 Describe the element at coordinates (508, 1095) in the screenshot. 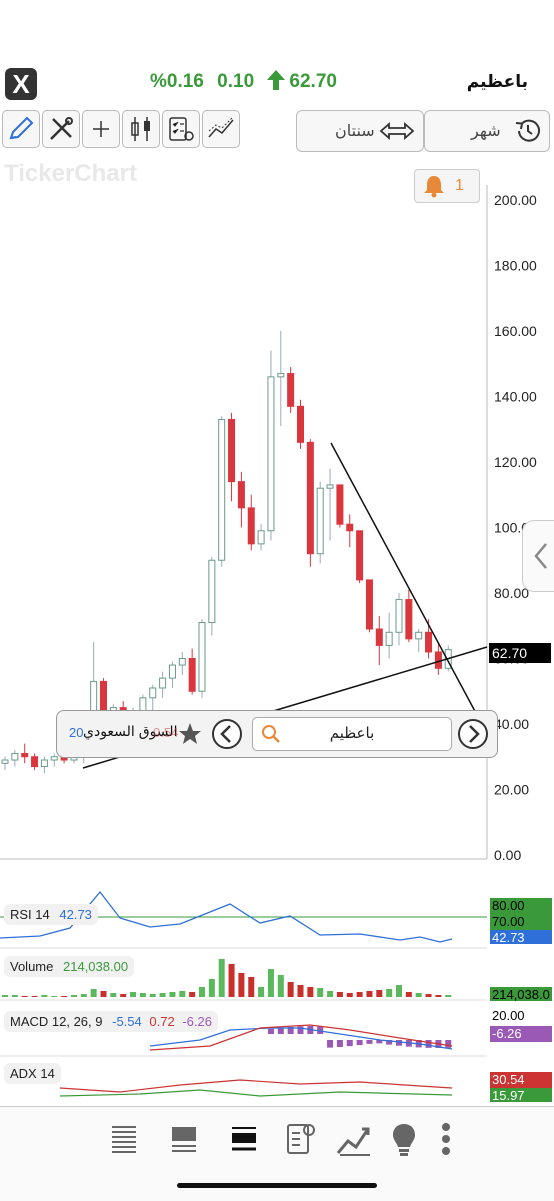

I see `adx-di-axis-value: 15.97` at that location.